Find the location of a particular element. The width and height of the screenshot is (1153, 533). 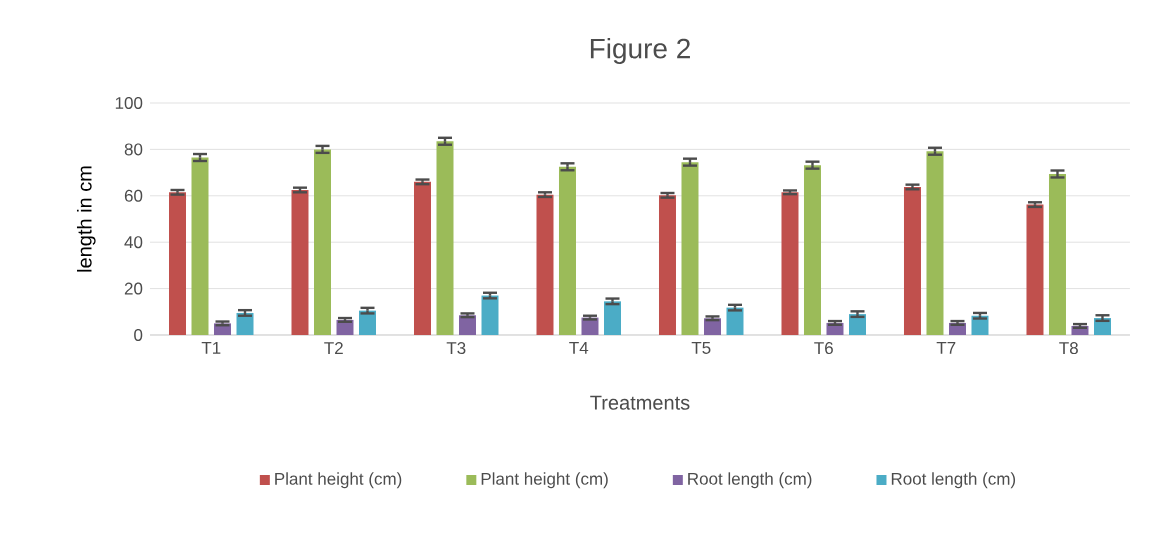

y-tick-label: 0 is located at coordinates (138, 334).